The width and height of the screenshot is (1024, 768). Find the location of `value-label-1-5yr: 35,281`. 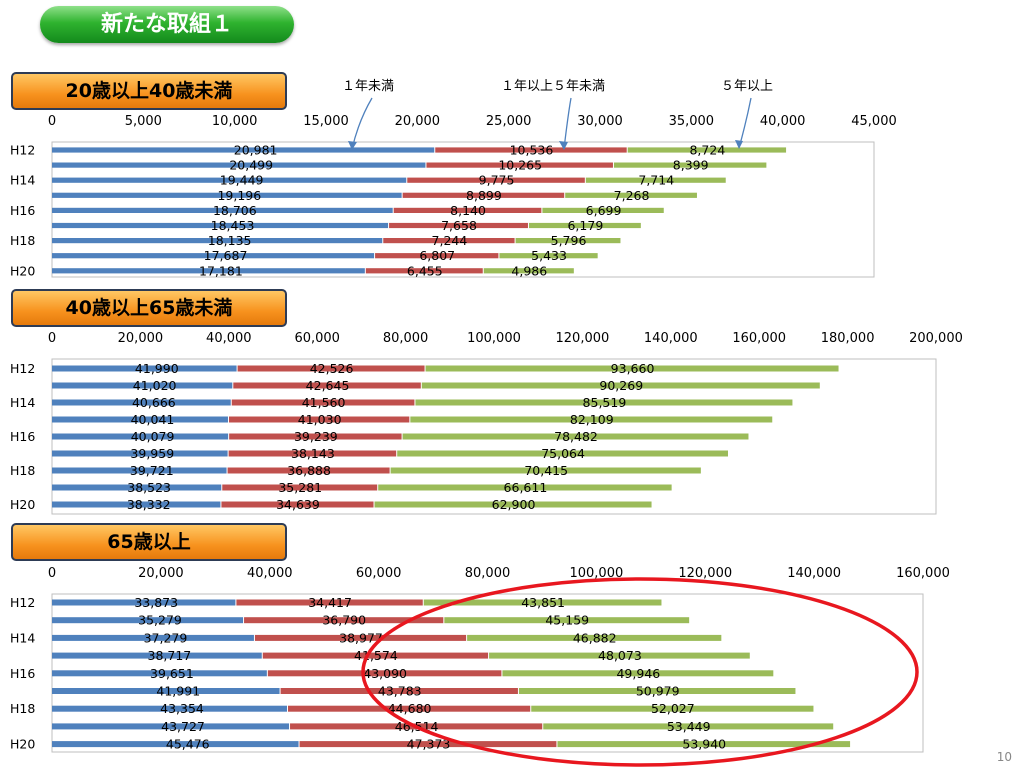

value-label-1-5yr: 35,281 is located at coordinates (300, 487).